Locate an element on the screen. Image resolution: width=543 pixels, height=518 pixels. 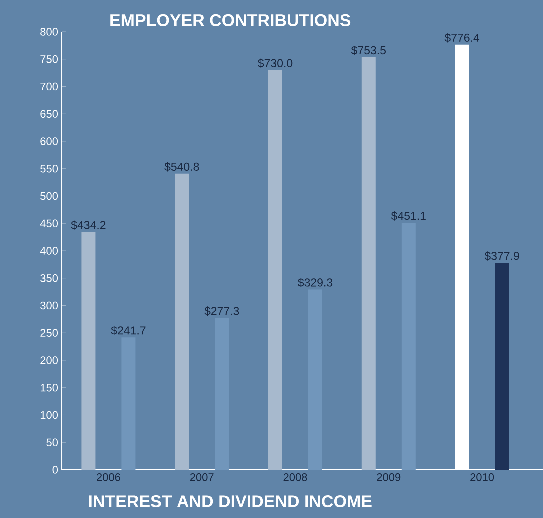
y-tick-label: 750 is located at coordinates (49, 59).